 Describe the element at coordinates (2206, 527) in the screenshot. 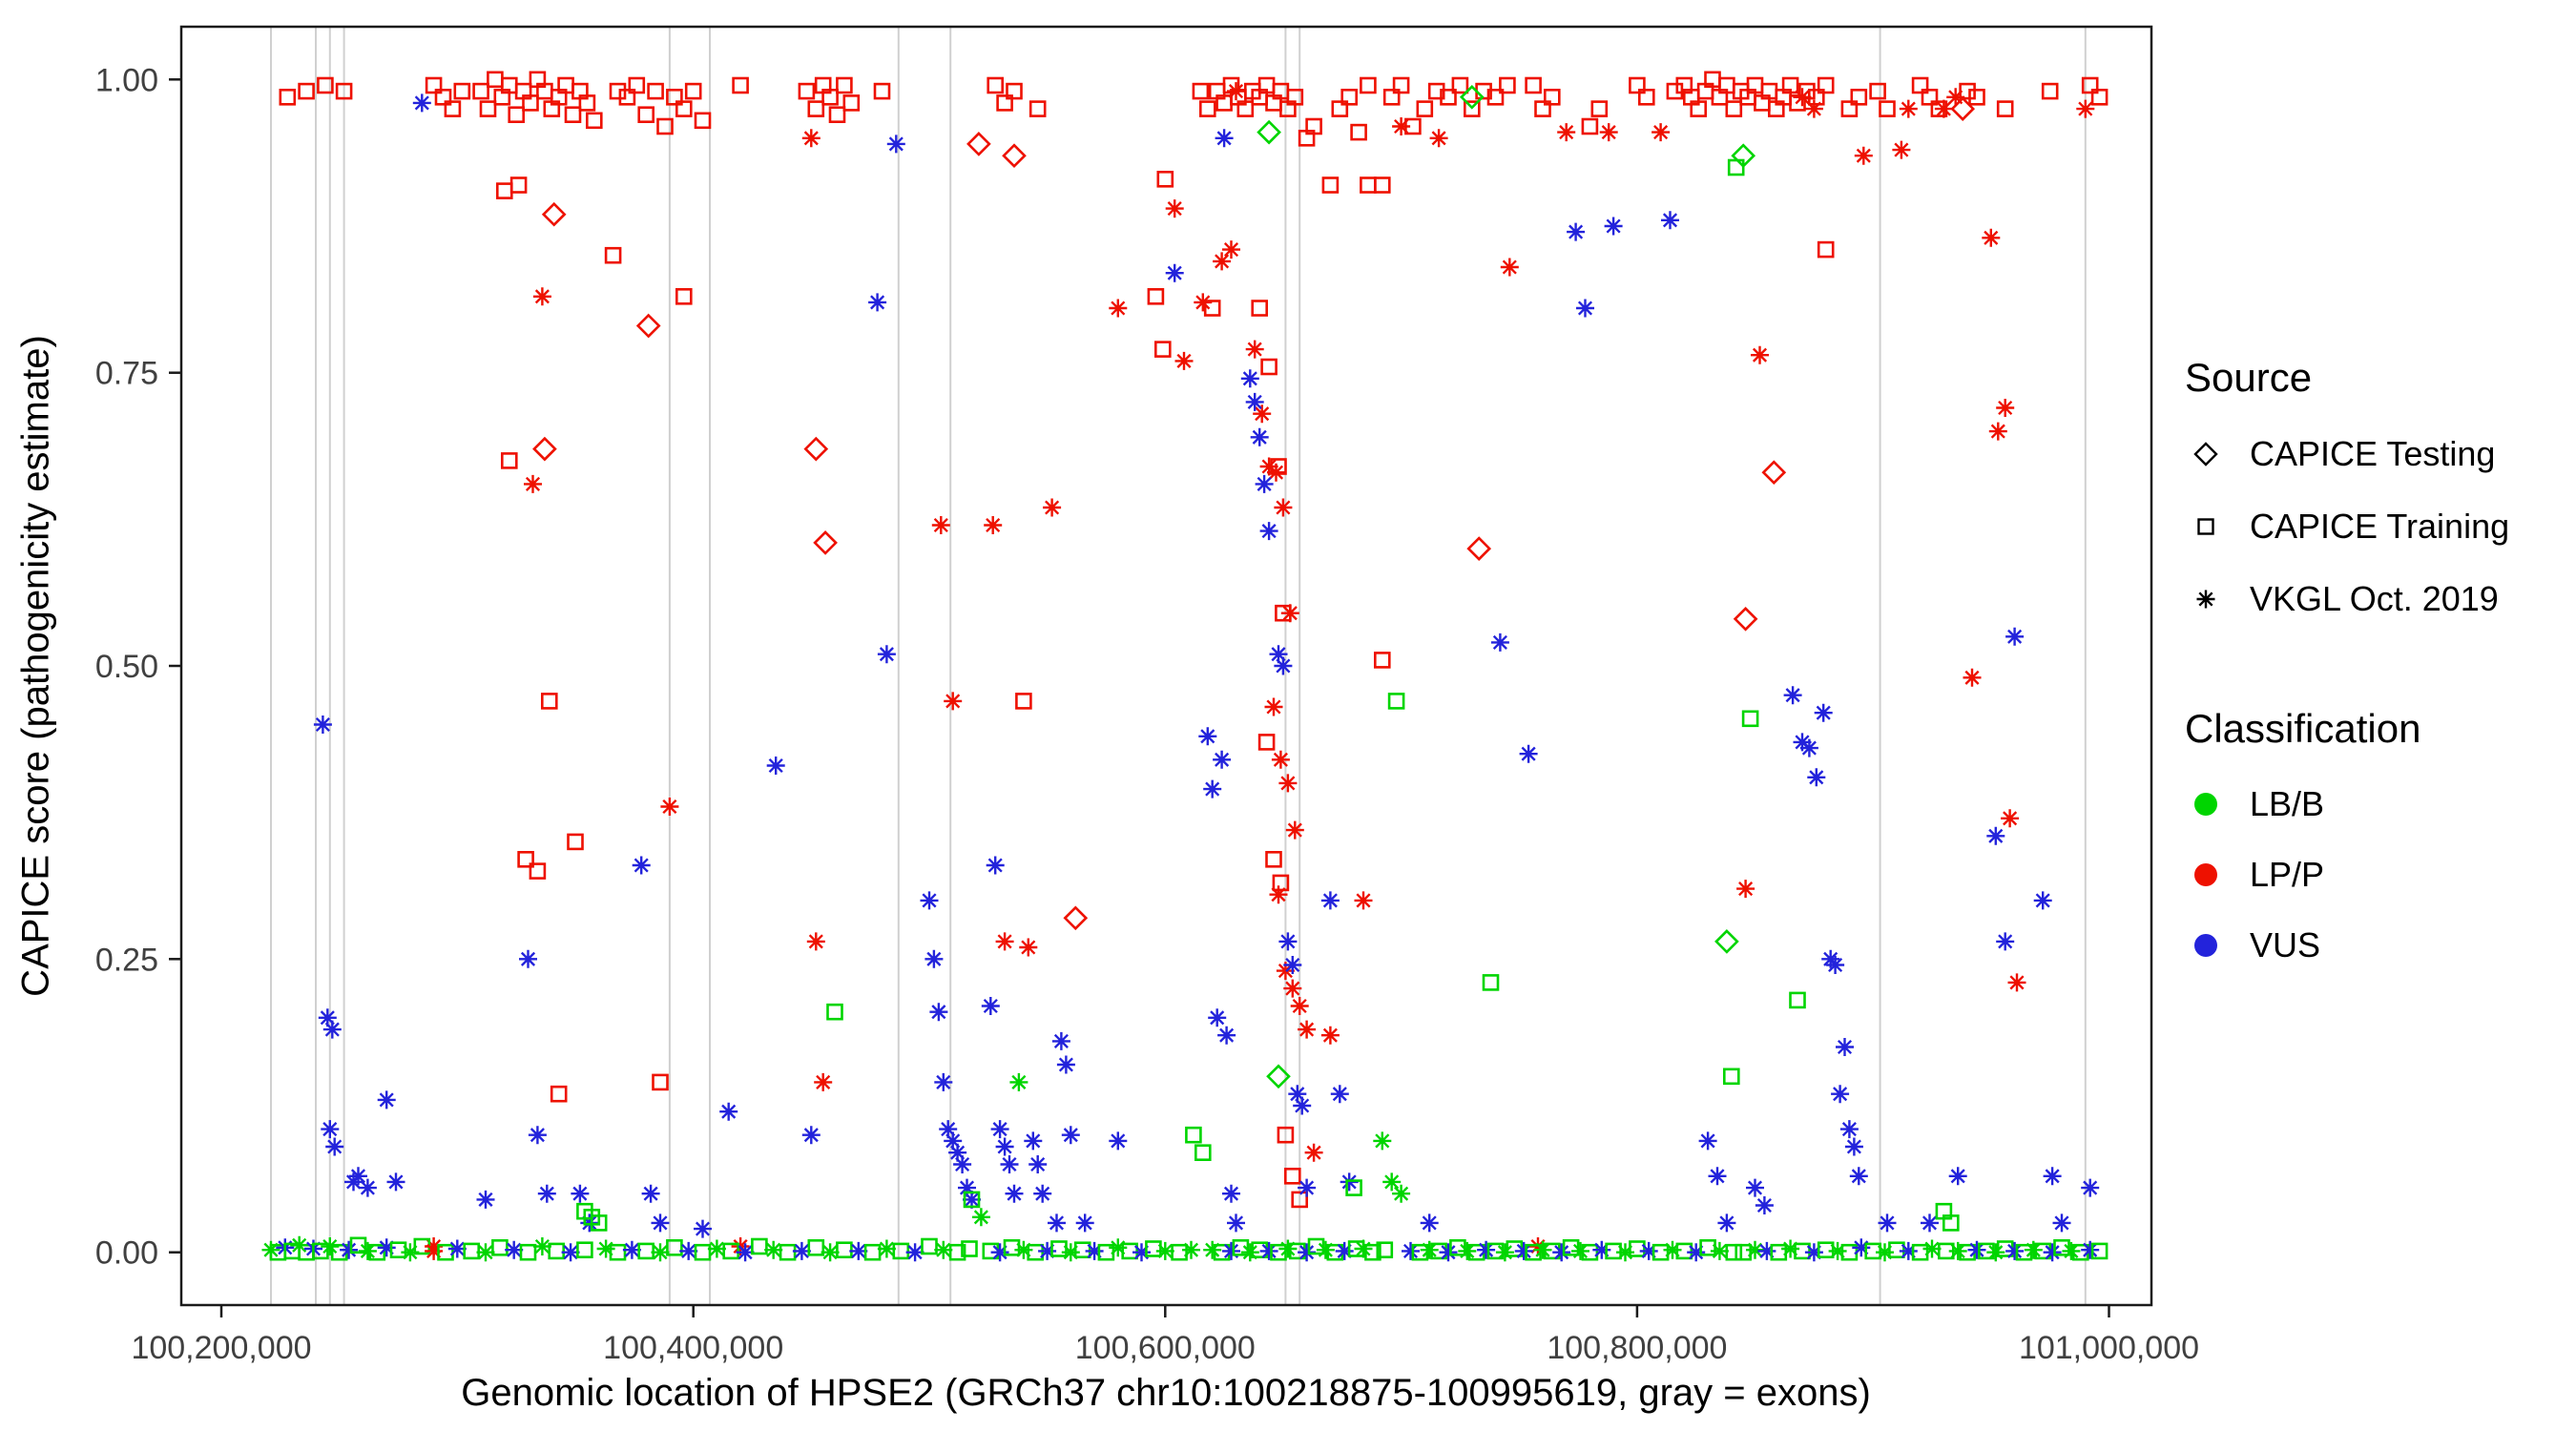

I see `square-icon` at that location.